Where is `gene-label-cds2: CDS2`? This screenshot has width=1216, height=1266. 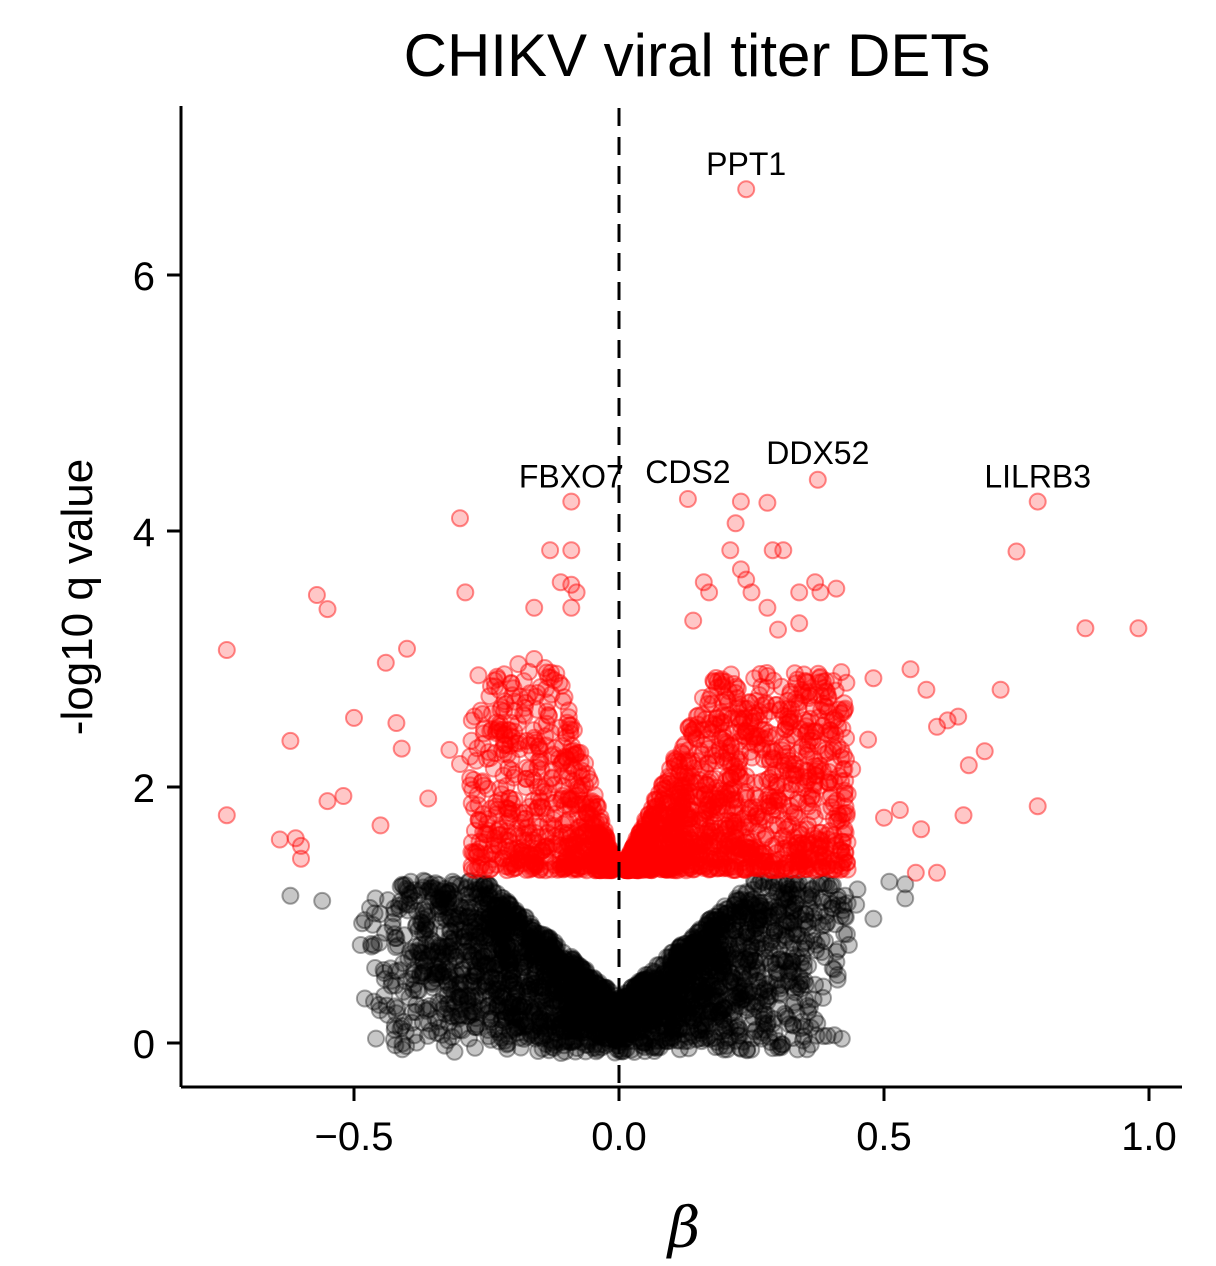 gene-label-cds2: CDS2 is located at coordinates (687, 472).